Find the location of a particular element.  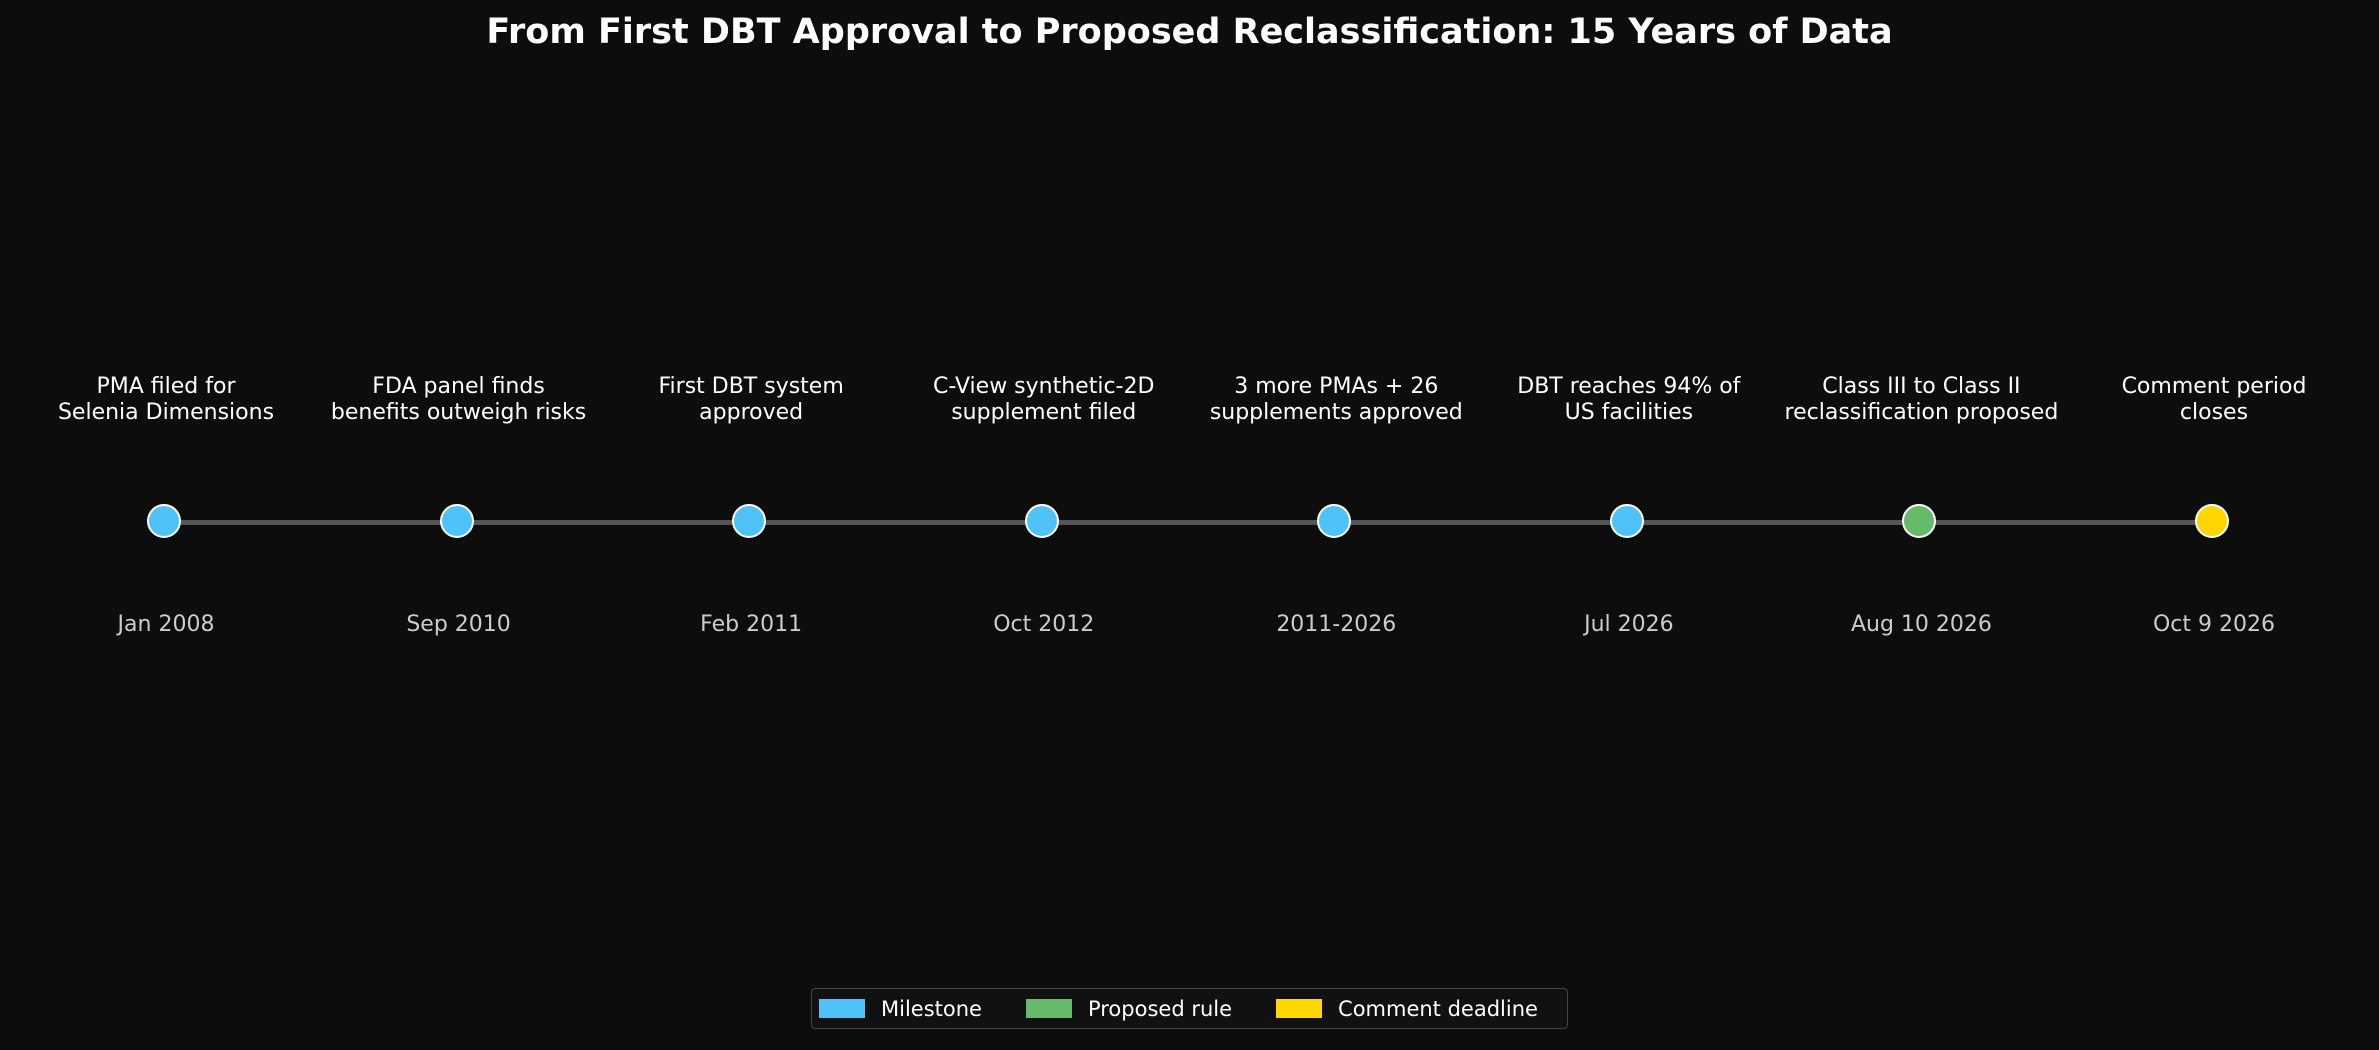

event-date: 2011-2026 is located at coordinates (1336, 624).